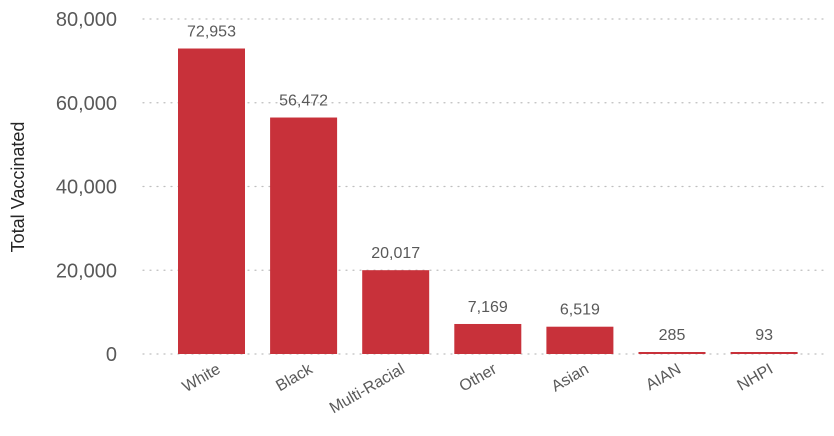  I want to click on data-label: 93, so click(764, 335).